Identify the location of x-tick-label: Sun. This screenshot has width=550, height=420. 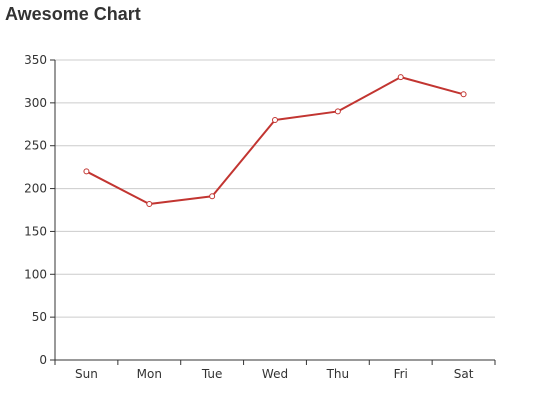
(86, 374).